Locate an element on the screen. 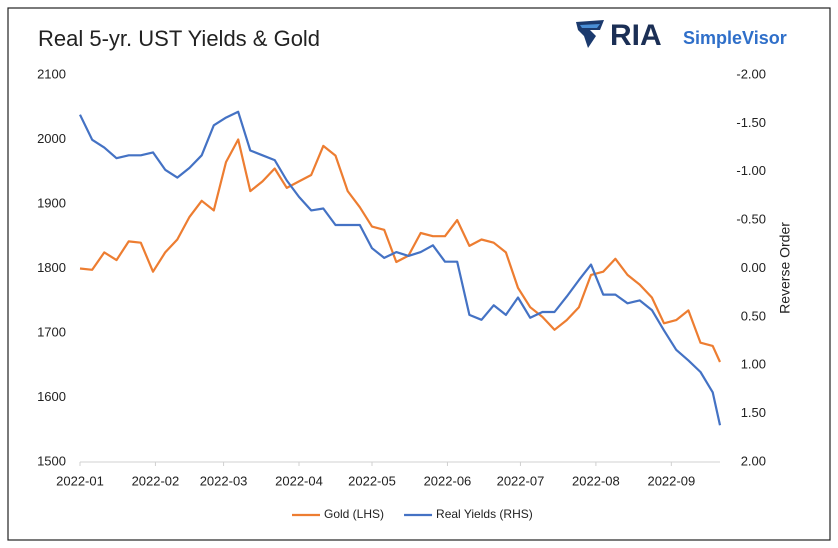  y2-tick-label: -0.50 is located at coordinates (751, 219).